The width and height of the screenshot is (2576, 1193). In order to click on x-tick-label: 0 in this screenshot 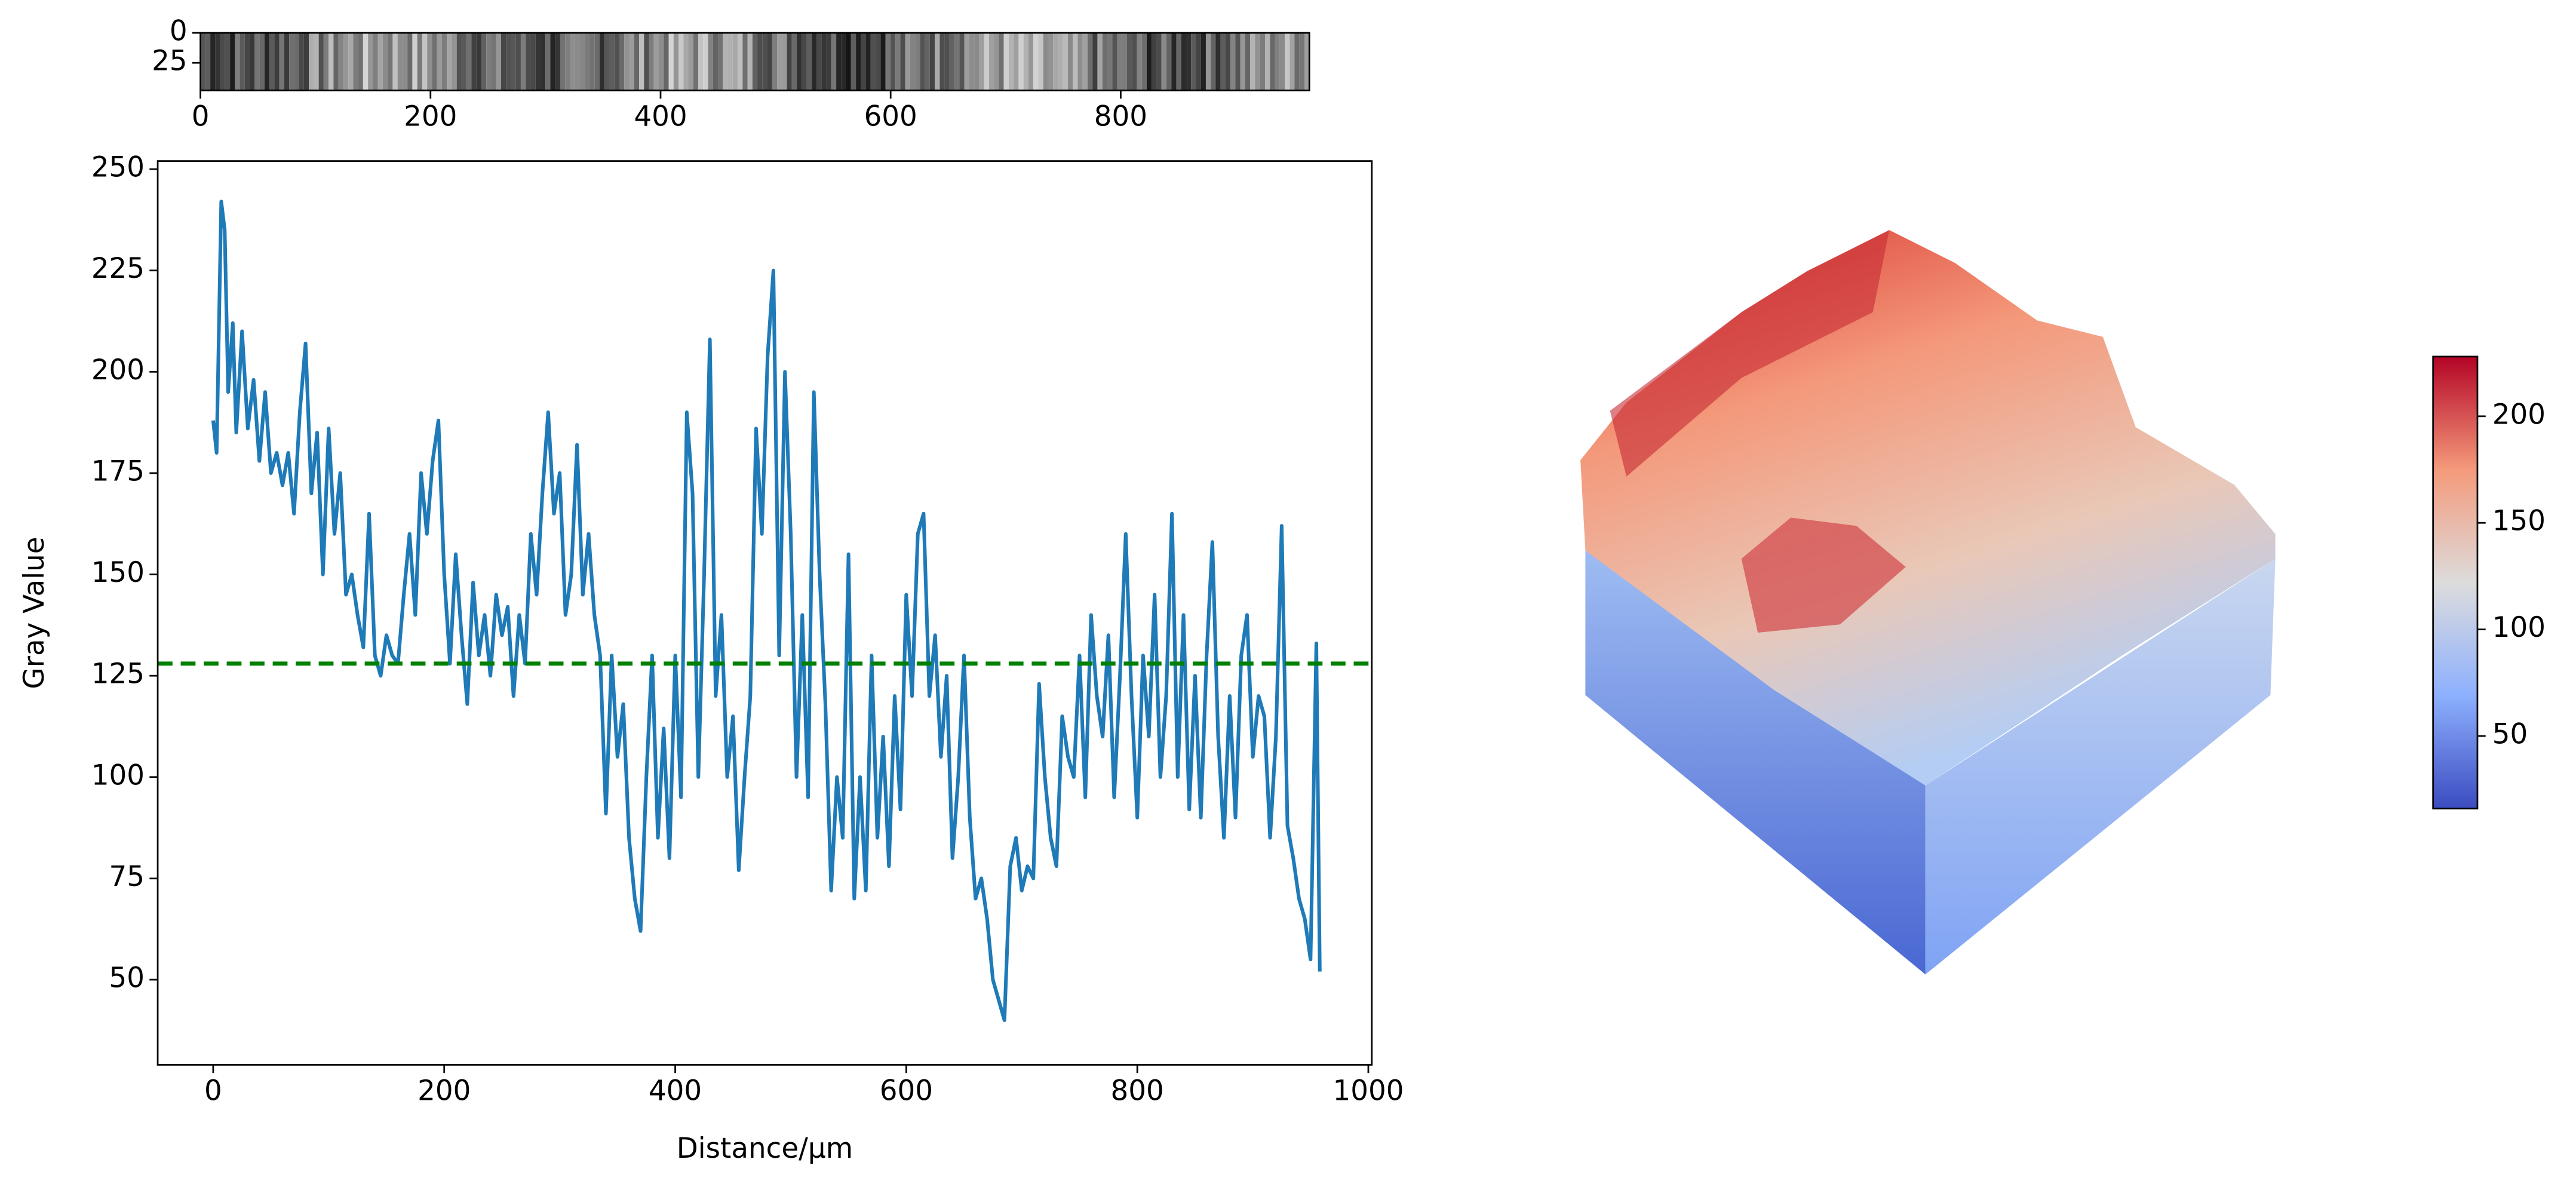, I will do `click(201, 117)`.